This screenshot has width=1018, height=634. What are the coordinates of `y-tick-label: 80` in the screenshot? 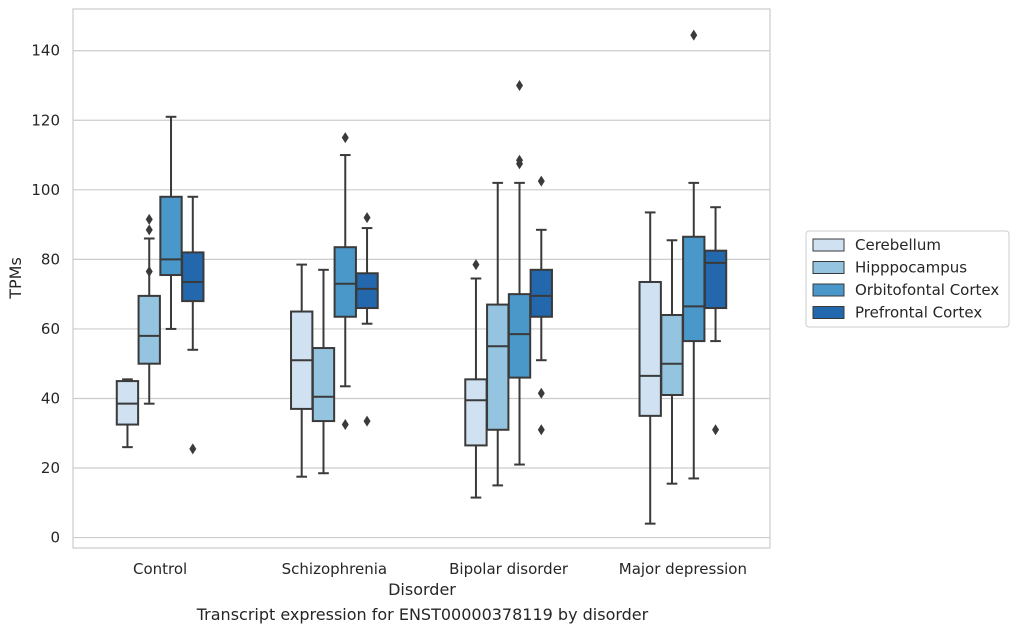 It's located at (50, 259).